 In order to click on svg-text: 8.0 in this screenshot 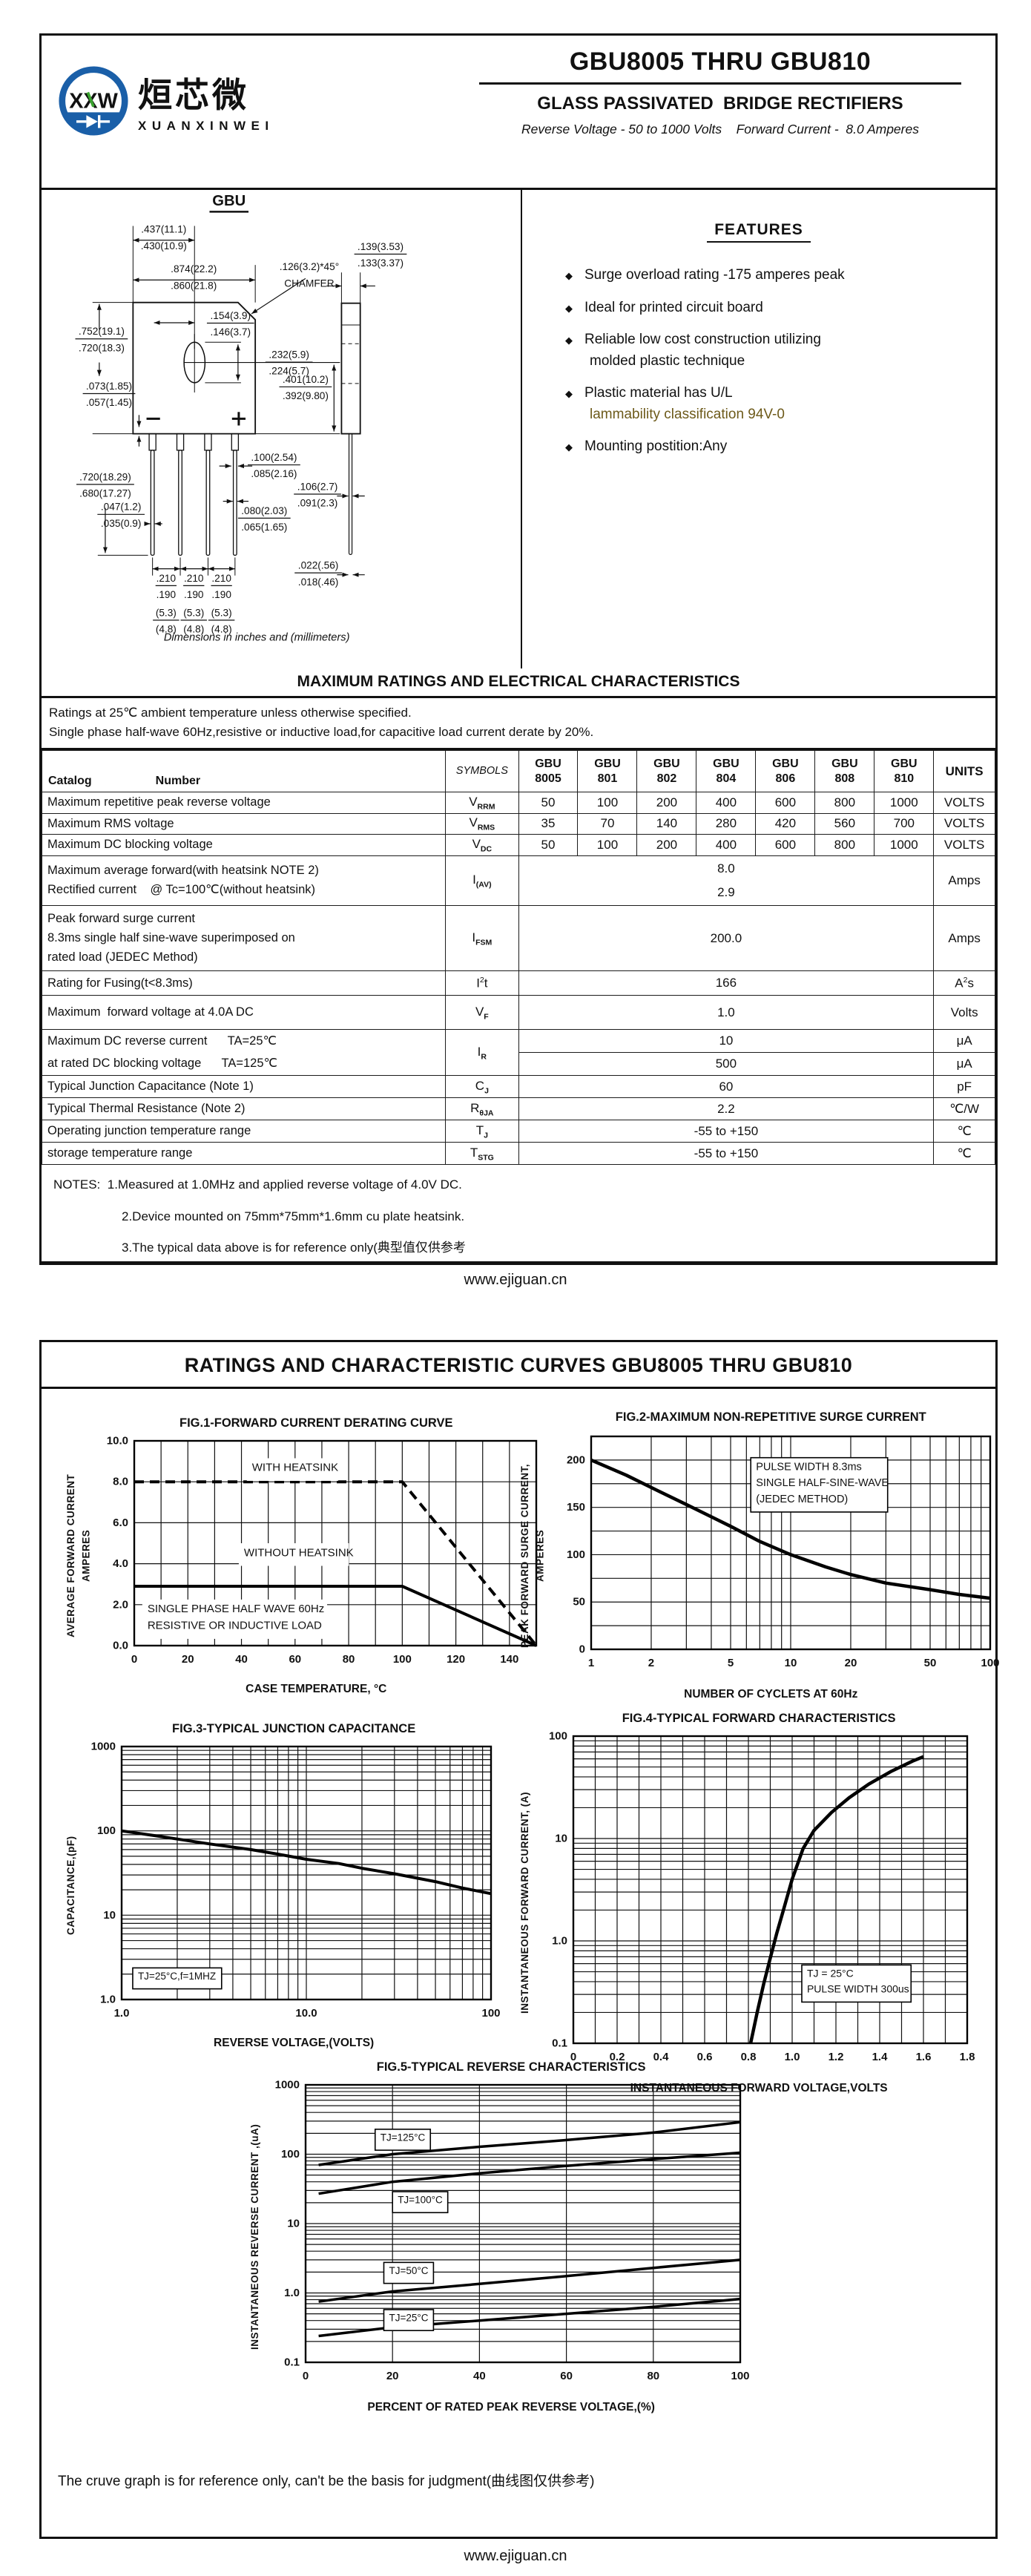, I will do `click(120, 1482)`.